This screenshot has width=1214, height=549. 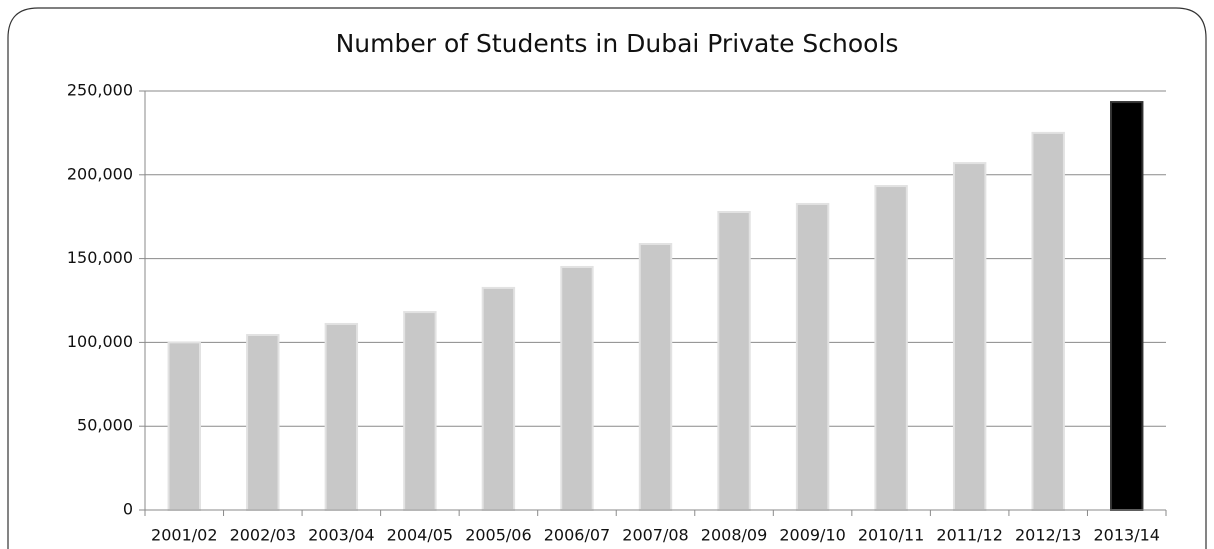 I want to click on y-tick-label: 50,000, so click(x=105, y=425).